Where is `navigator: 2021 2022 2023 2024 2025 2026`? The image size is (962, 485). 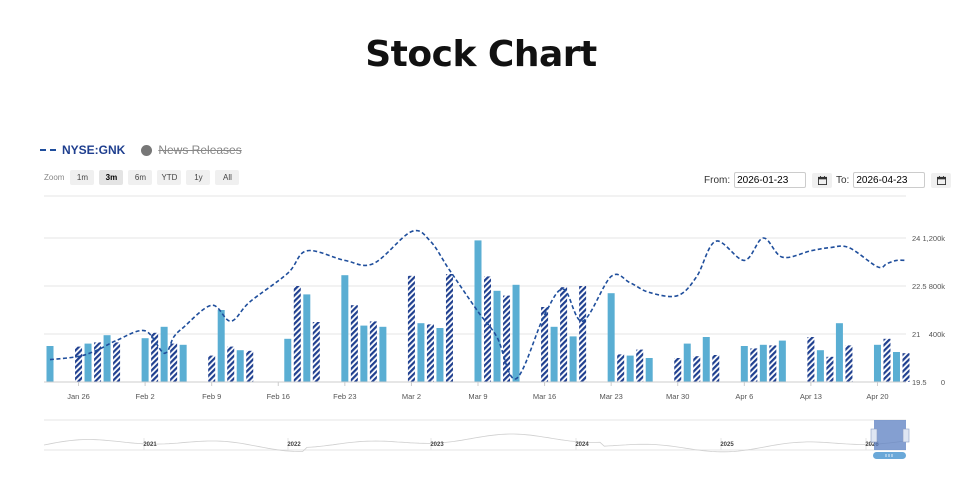
navigator: 2021 2022 2023 2024 2025 2026 is located at coordinates (476, 439).